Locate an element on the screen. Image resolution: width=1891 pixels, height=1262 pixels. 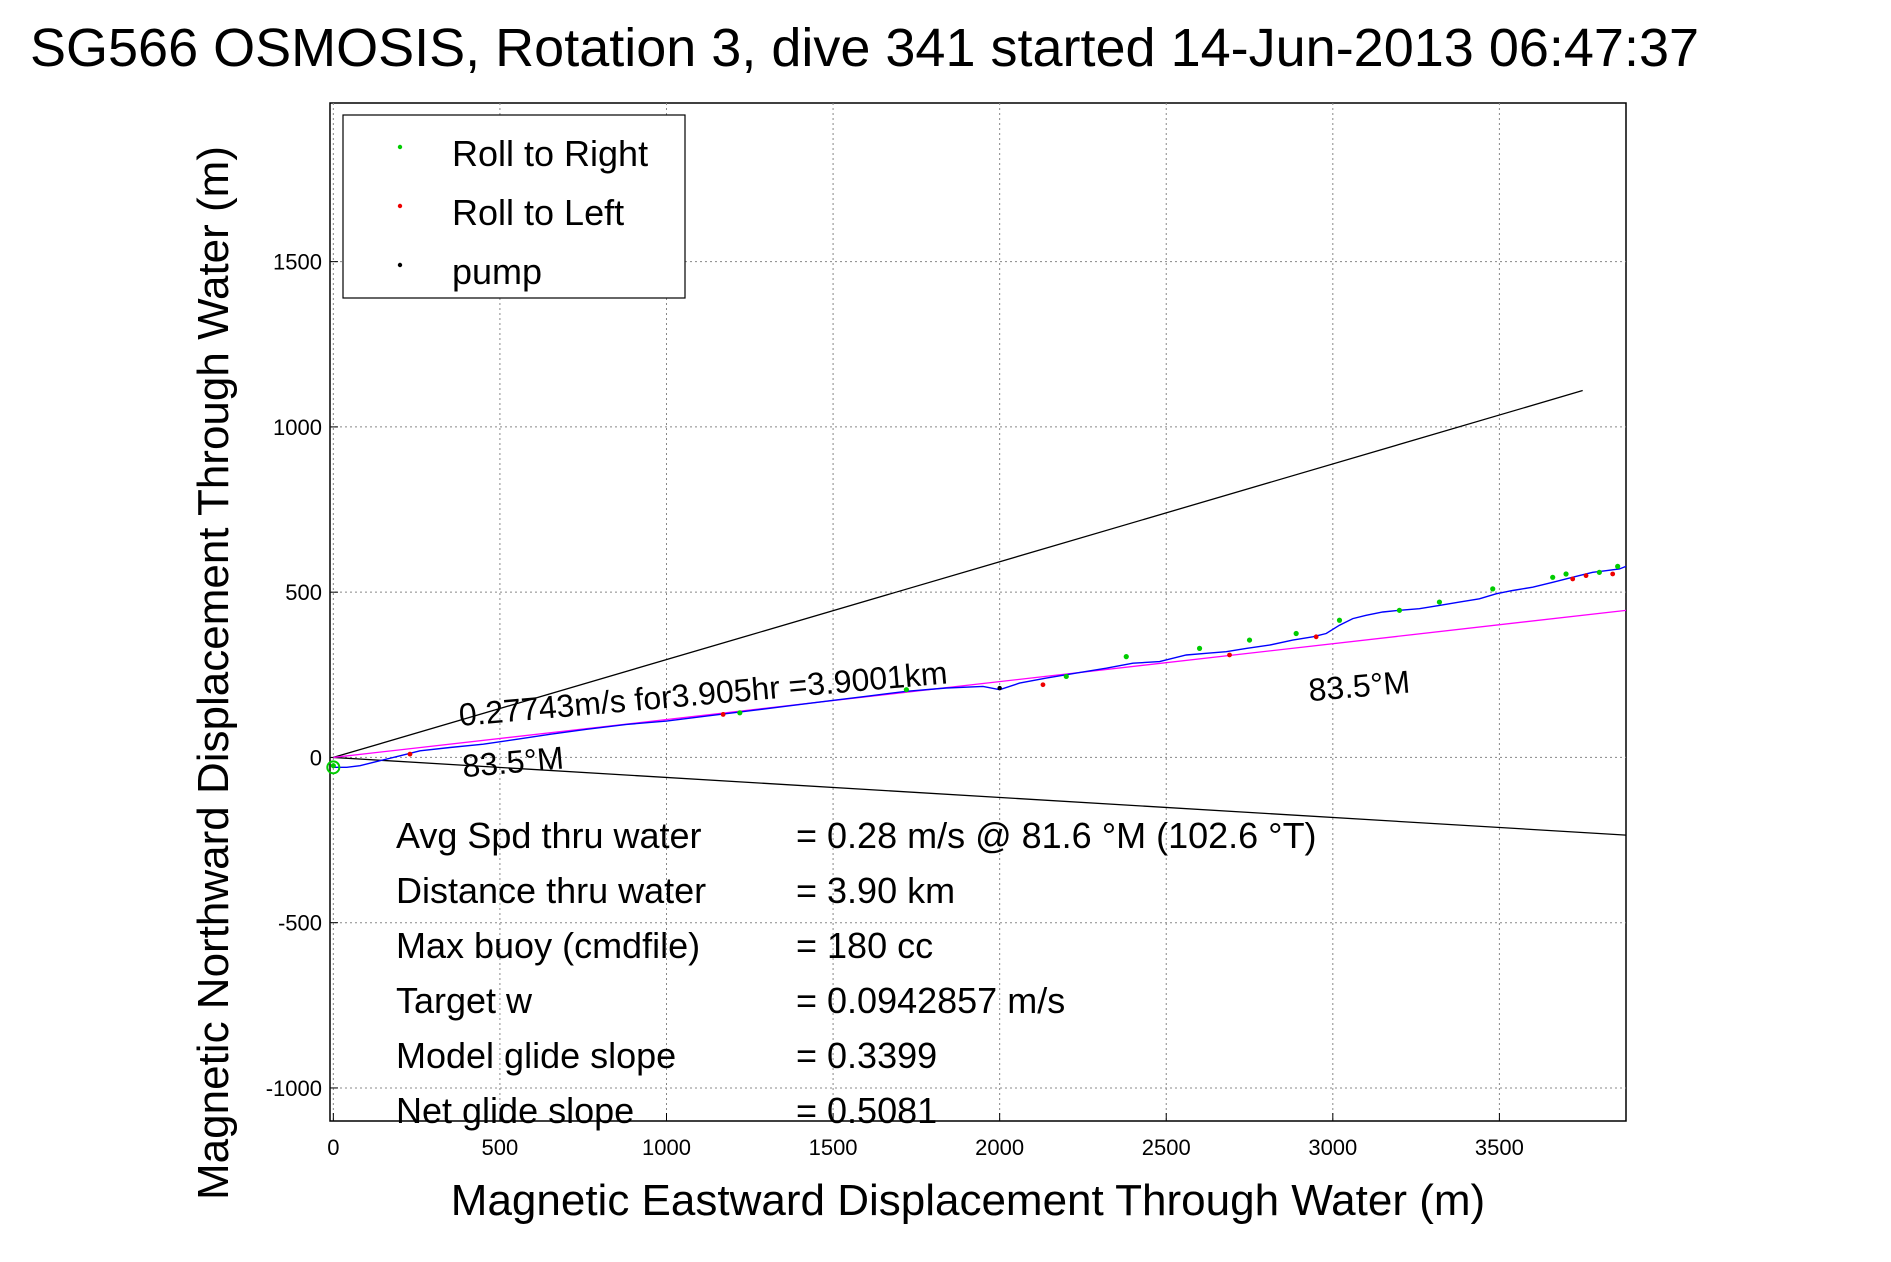
y-tick-label: 0 is located at coordinates (316, 757).